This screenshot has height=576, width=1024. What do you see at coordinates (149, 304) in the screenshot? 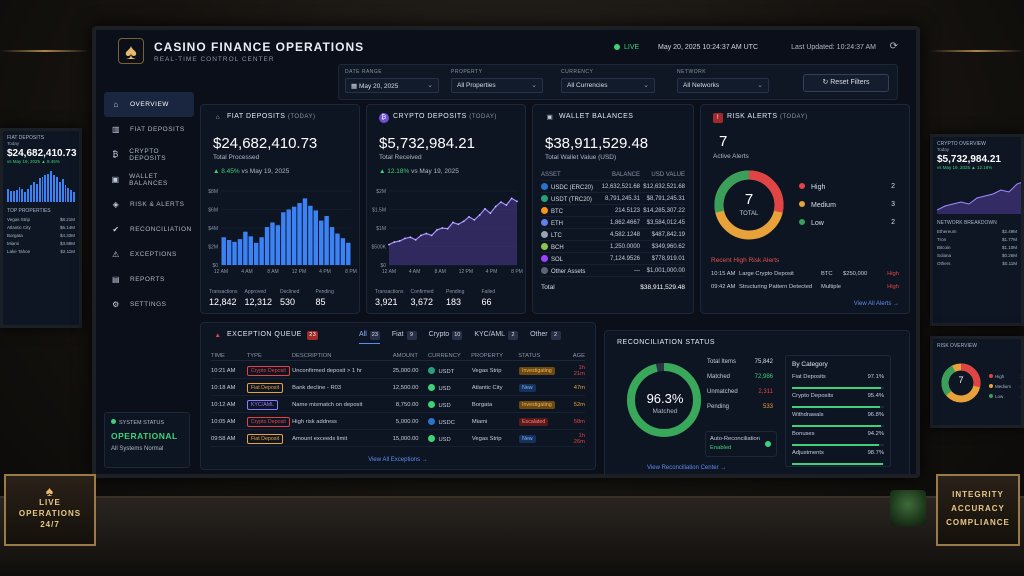
I see `sidebar-item-settings: ⚙ SETTINGS` at bounding box center [149, 304].